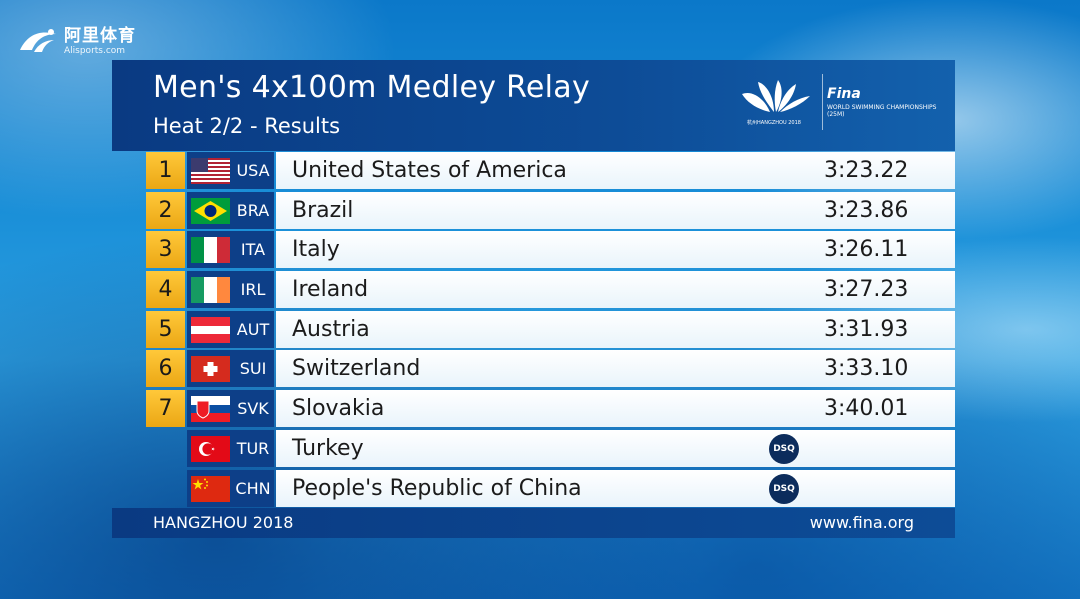 Image resolution: width=1080 pixels, height=599 pixels. I want to click on results-footer: HANGZHOU 2018 www.fina.org, so click(533, 523).